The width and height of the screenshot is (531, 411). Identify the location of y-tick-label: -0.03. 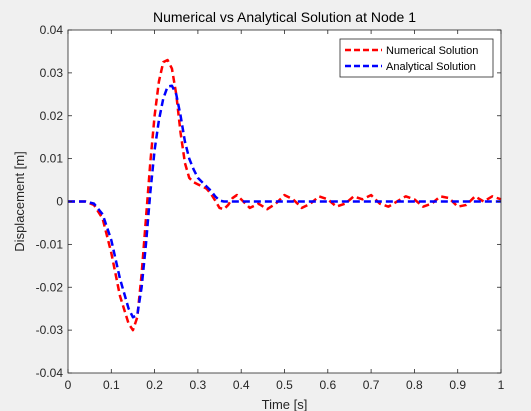
(50, 330).